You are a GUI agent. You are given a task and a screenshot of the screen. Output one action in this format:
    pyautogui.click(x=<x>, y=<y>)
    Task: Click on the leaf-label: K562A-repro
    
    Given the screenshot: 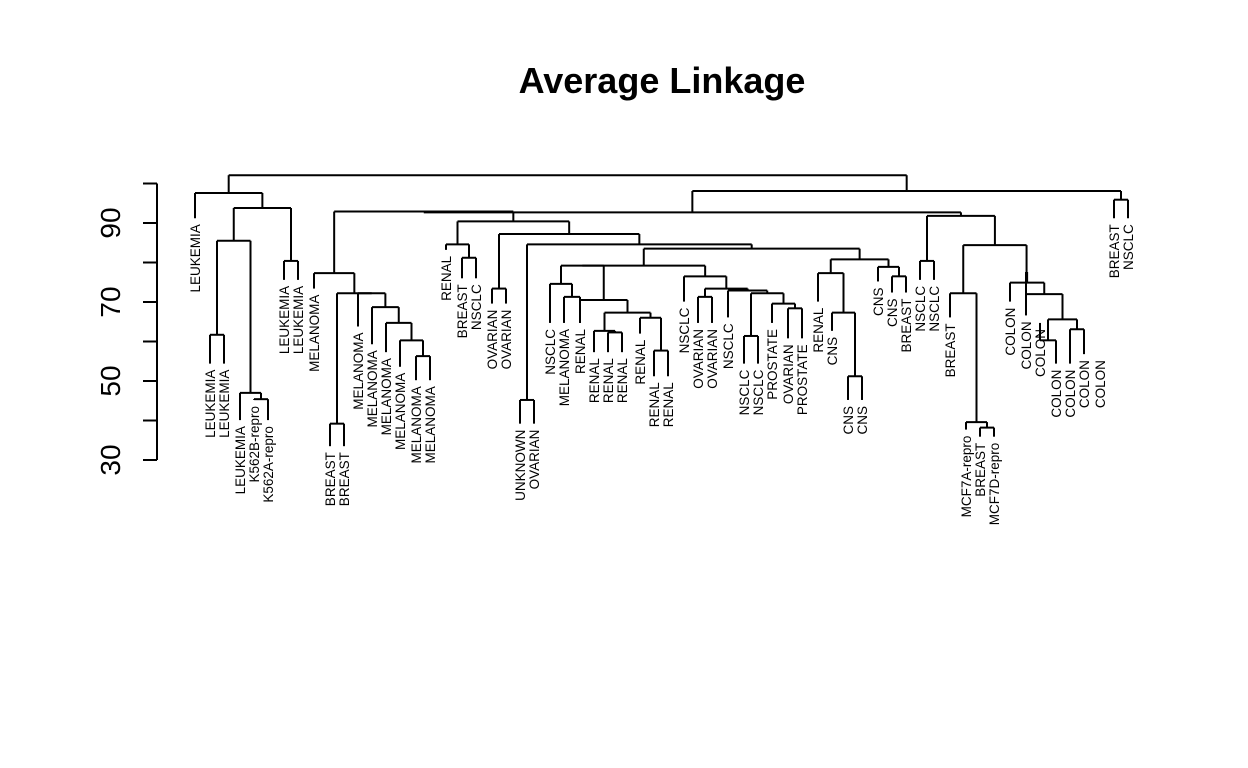 What is the action you would take?
    pyautogui.click(x=268, y=464)
    